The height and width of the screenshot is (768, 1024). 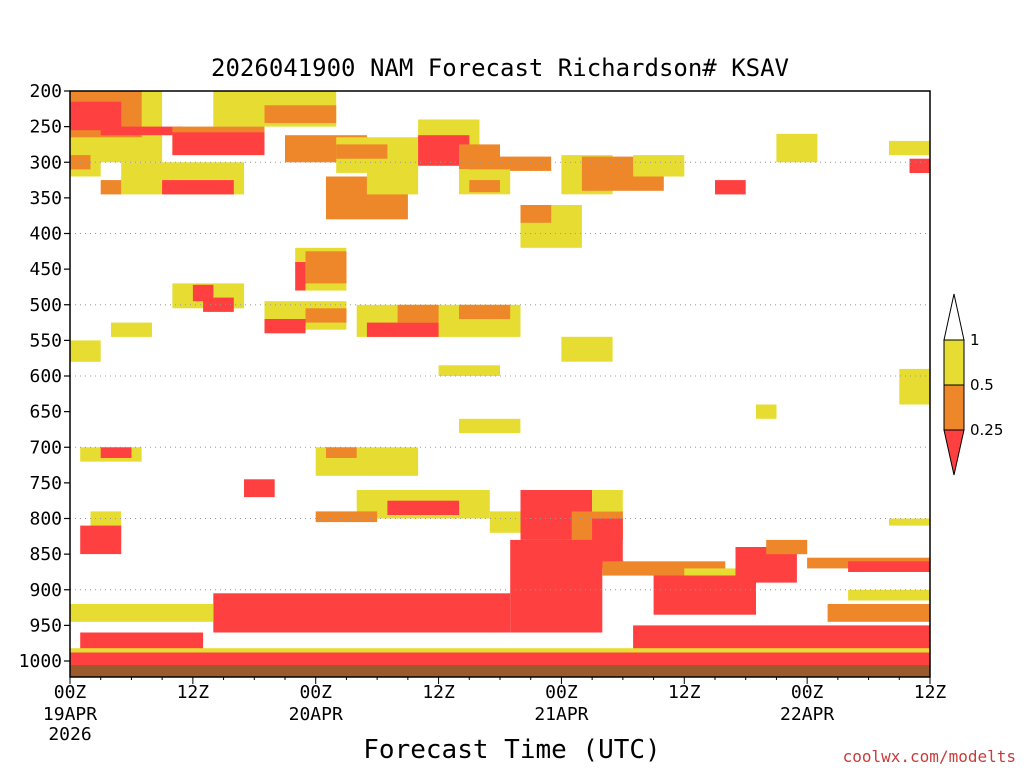 I want to click on y-tick-label: 800, so click(x=45, y=519).